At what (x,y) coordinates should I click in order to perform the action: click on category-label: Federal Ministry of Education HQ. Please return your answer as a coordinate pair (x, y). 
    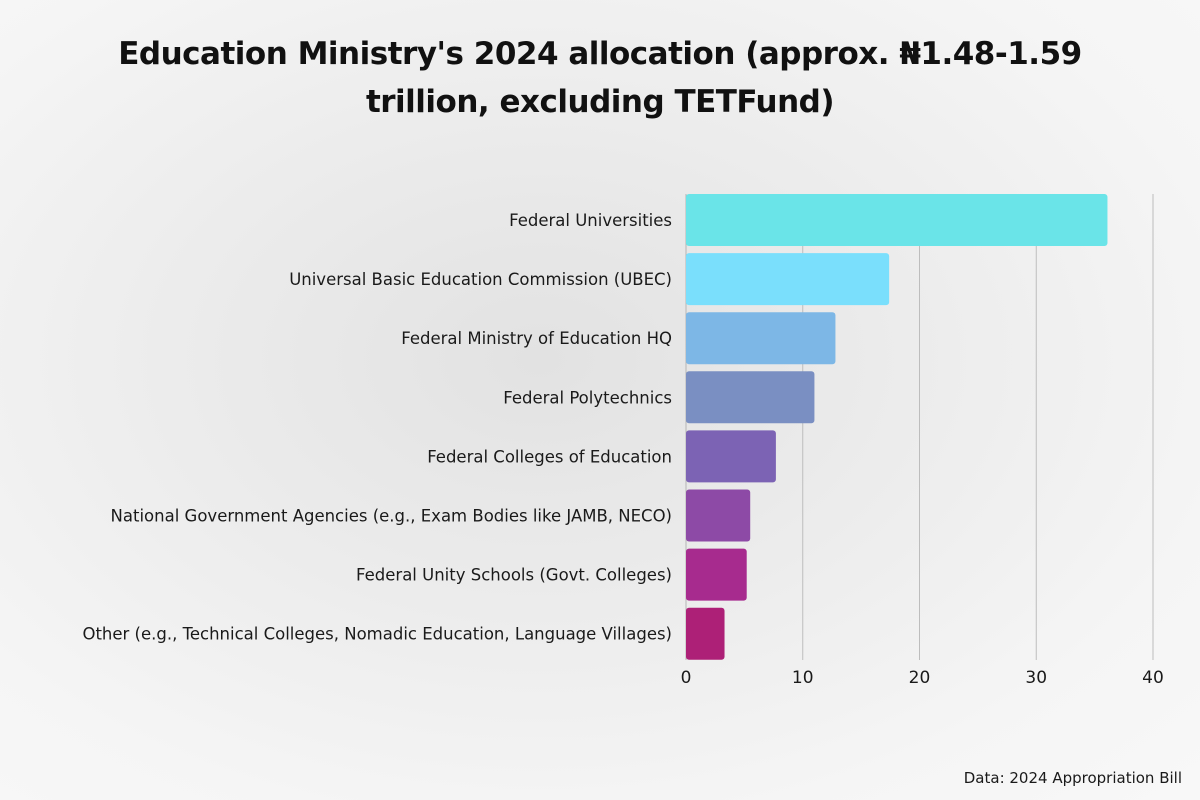
    Looking at the image, I should click on (536, 338).